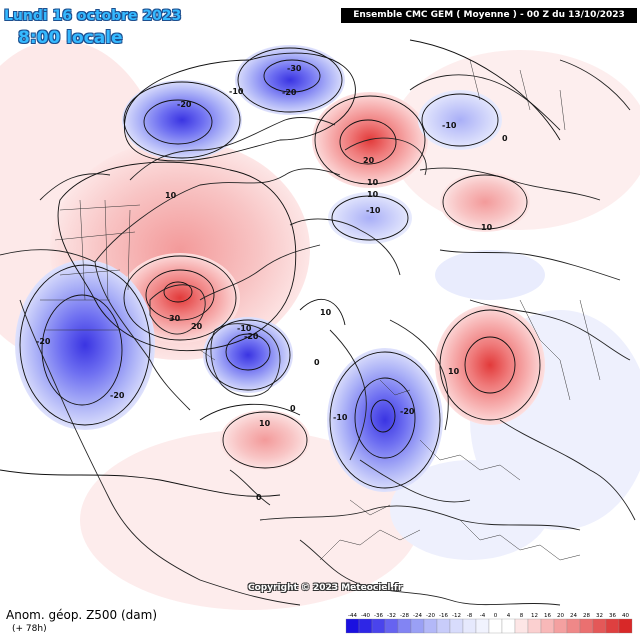  What do you see at coordinates (82, 615) in the screenshot?
I see `field-title: Anom. géop. Z500 (dam)` at bounding box center [82, 615].